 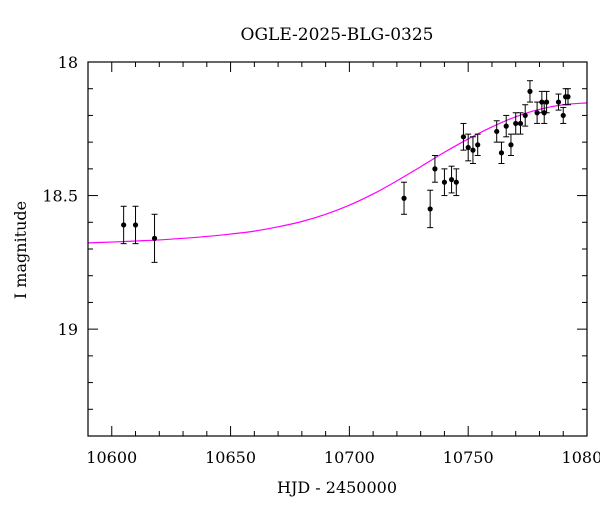 I want to click on x-tick-label: 10750, so click(x=468, y=457).